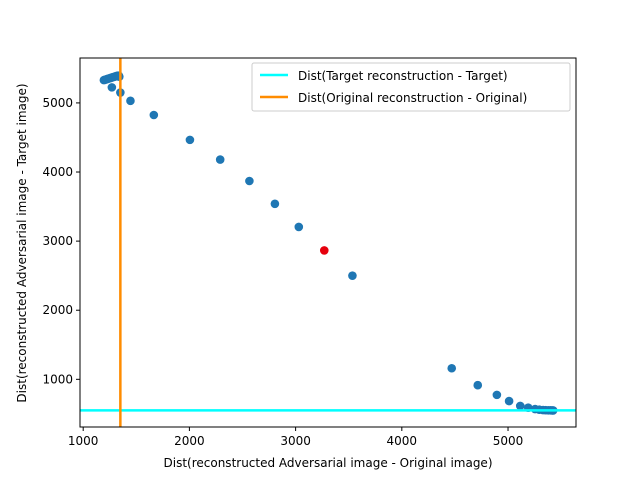  I want to click on x-tick-label-2000: 2000, so click(189, 441).